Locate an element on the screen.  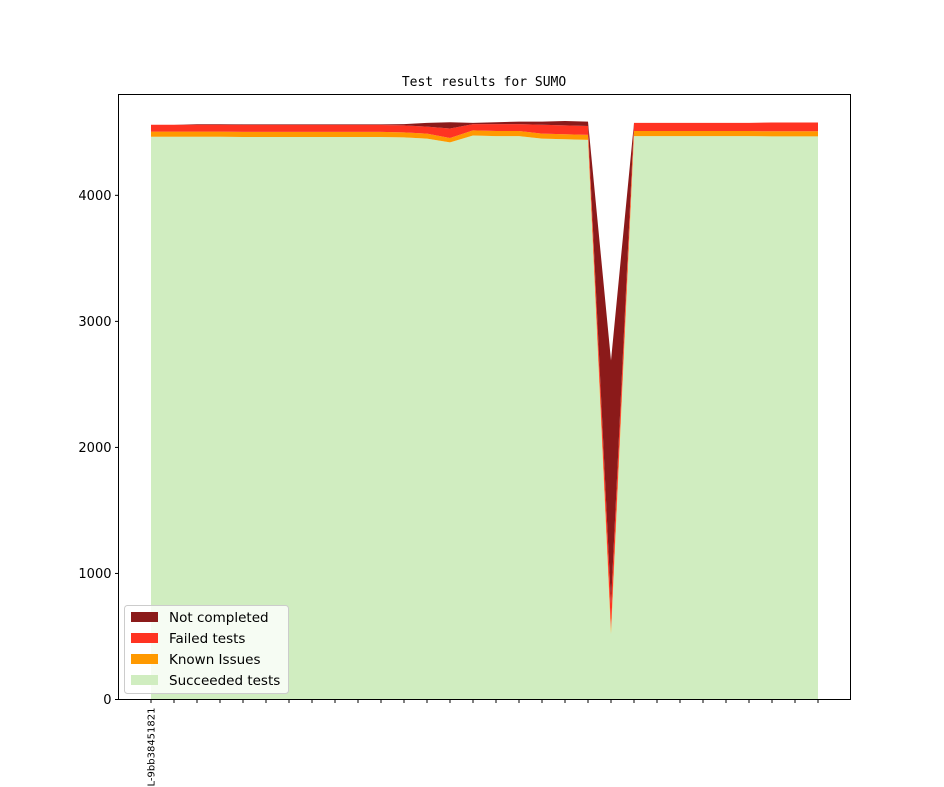
y-tick-label: 0 is located at coordinates (107, 700).